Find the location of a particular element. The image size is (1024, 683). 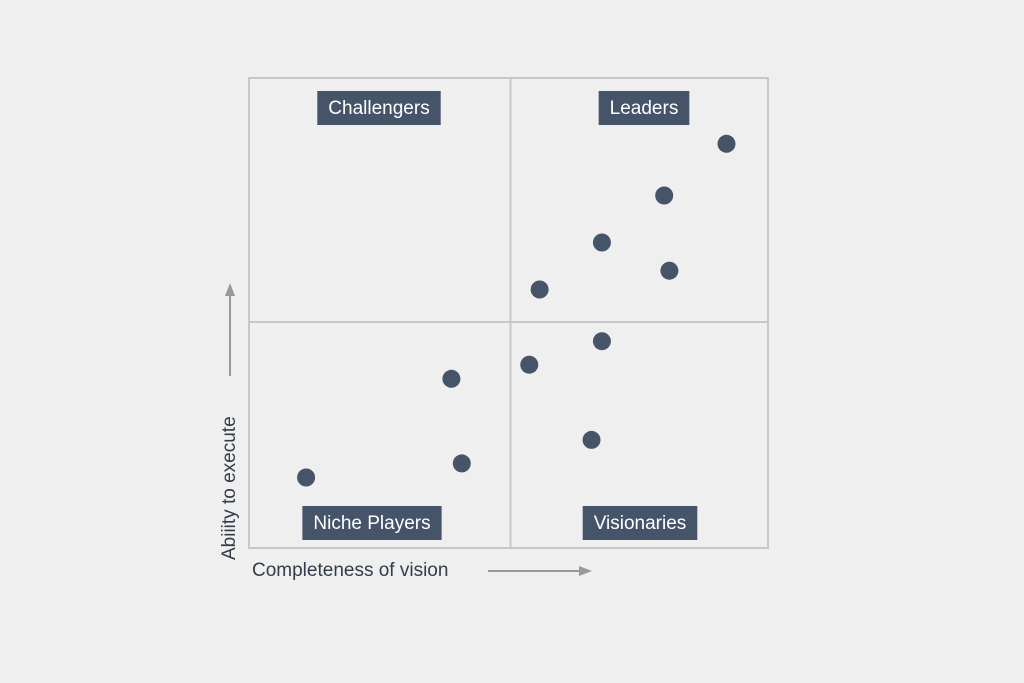

quadrant-label: Challengers is located at coordinates (378, 108).